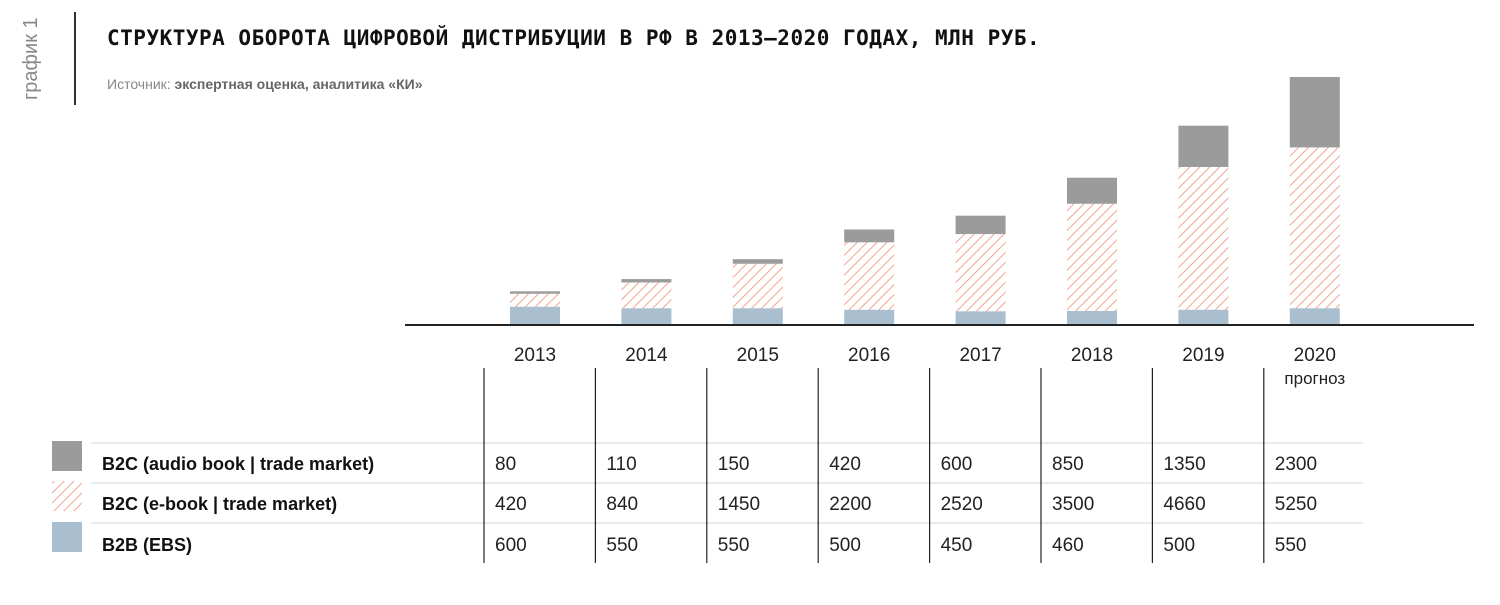 The width and height of the screenshot is (1500, 605). What do you see at coordinates (957, 545) in the screenshot?
I see `table-cell-2017-b2b-ebs: 450` at bounding box center [957, 545].